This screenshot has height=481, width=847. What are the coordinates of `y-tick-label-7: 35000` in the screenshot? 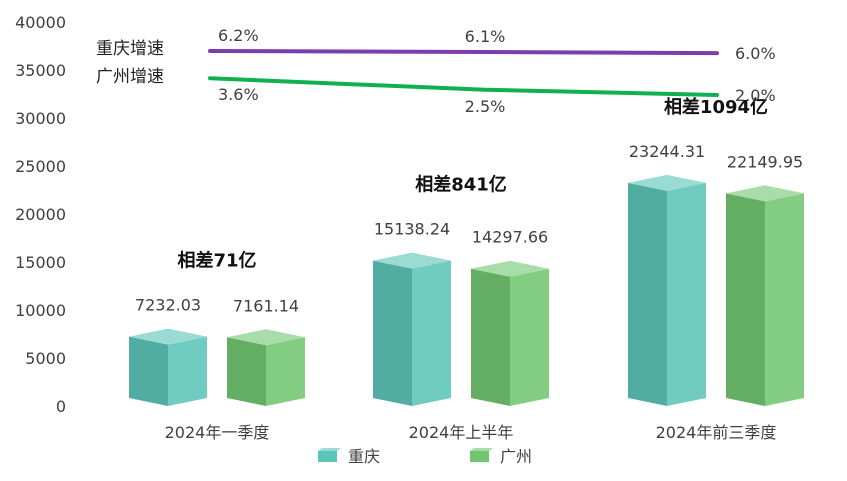 It's located at (40, 70).